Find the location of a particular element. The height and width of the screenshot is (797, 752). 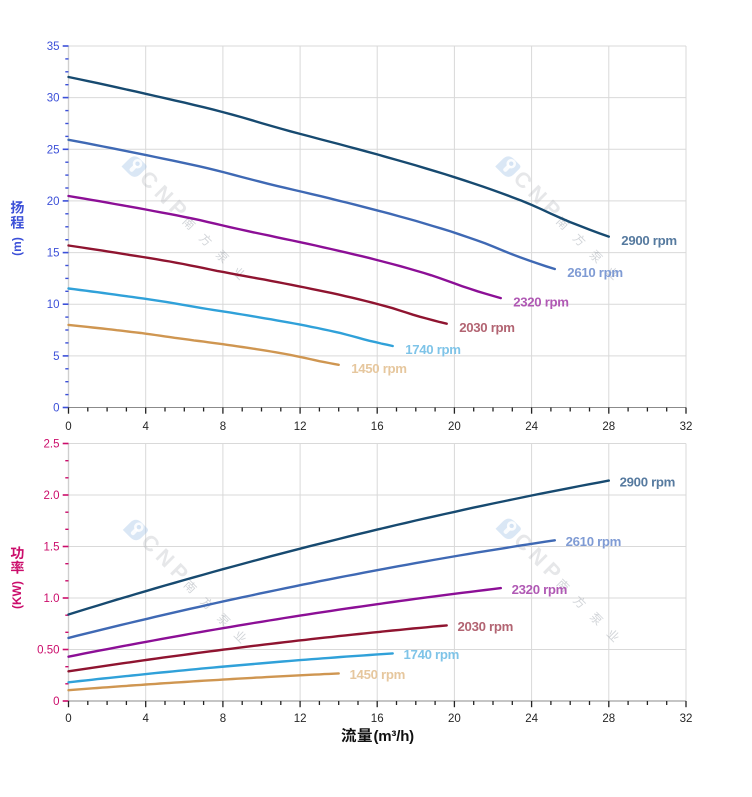

svg-text: 2.0 is located at coordinates (52, 496).